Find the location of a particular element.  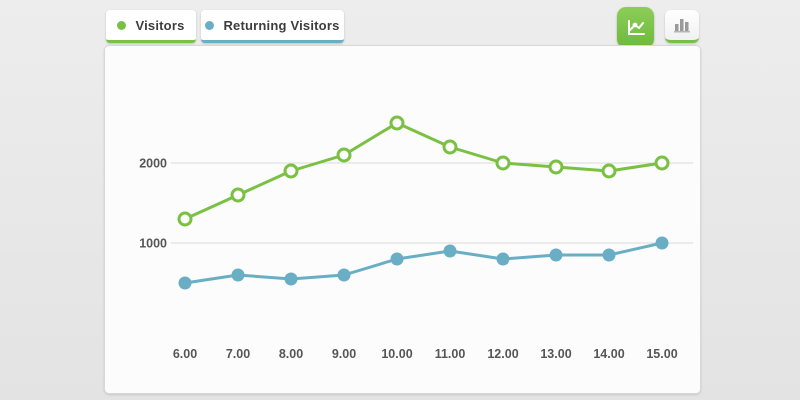

x-tick-label: 7.00 is located at coordinates (238, 354).